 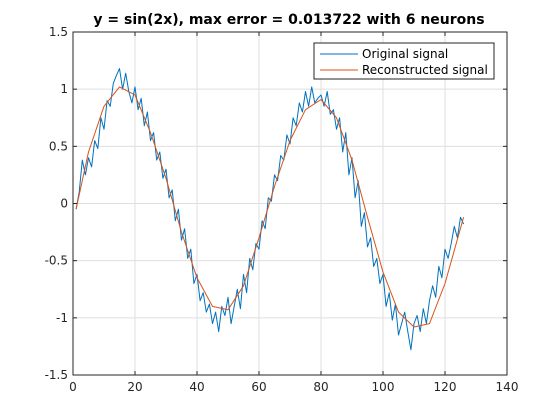 I want to click on x-tick-label: 100, so click(x=383, y=387).